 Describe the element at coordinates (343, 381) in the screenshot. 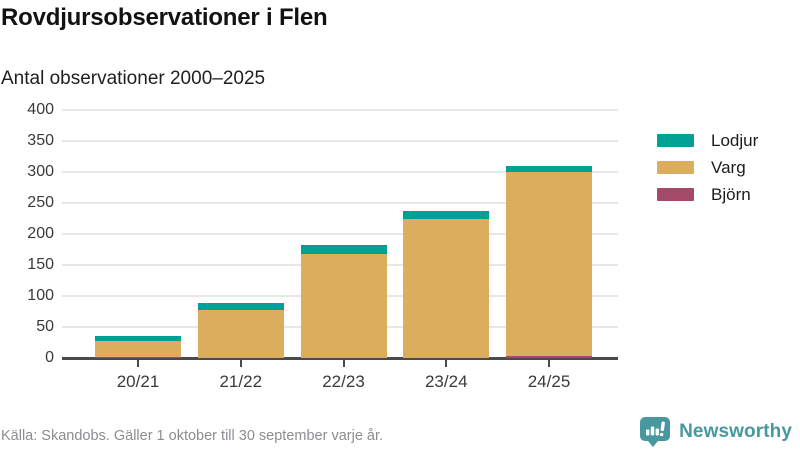

I see `x-axis-tick-label: 22/23` at that location.